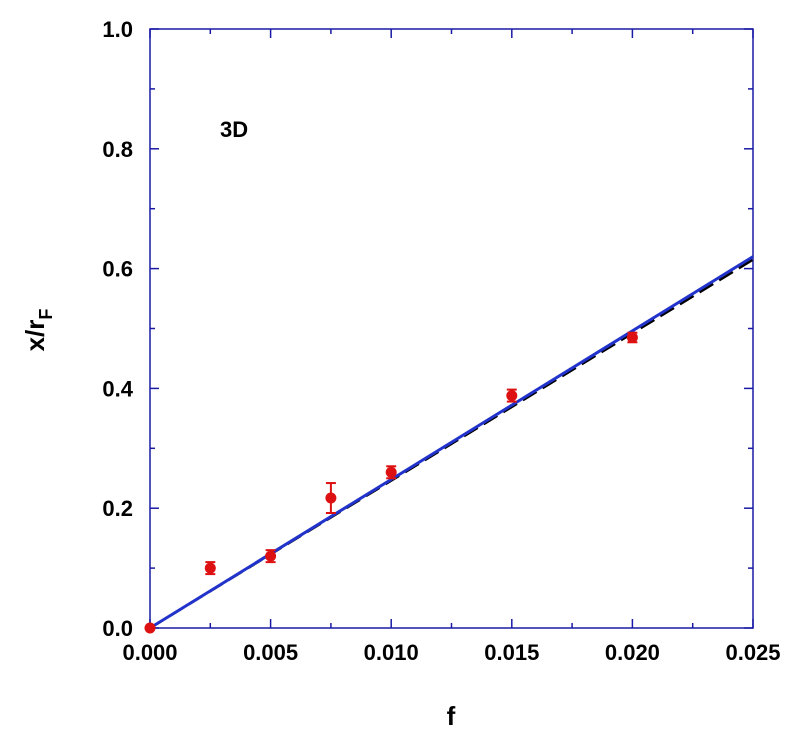 Image resolution: width=797 pixels, height=741 pixels. I want to click on y-tick-label: 0.2, so click(117, 508).